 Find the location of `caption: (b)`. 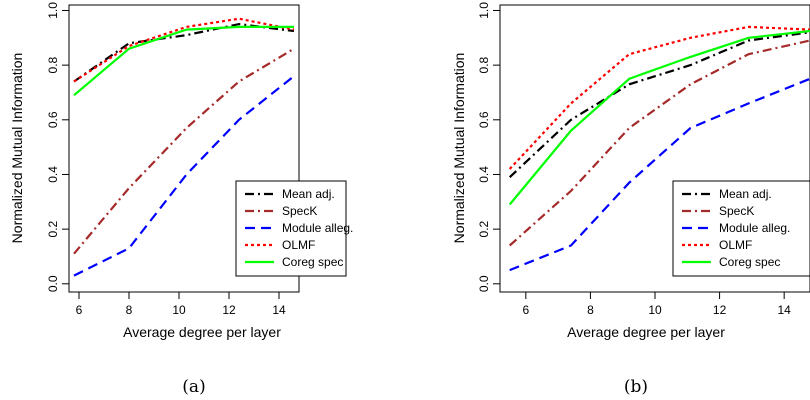

caption: (b) is located at coordinates (636, 387).